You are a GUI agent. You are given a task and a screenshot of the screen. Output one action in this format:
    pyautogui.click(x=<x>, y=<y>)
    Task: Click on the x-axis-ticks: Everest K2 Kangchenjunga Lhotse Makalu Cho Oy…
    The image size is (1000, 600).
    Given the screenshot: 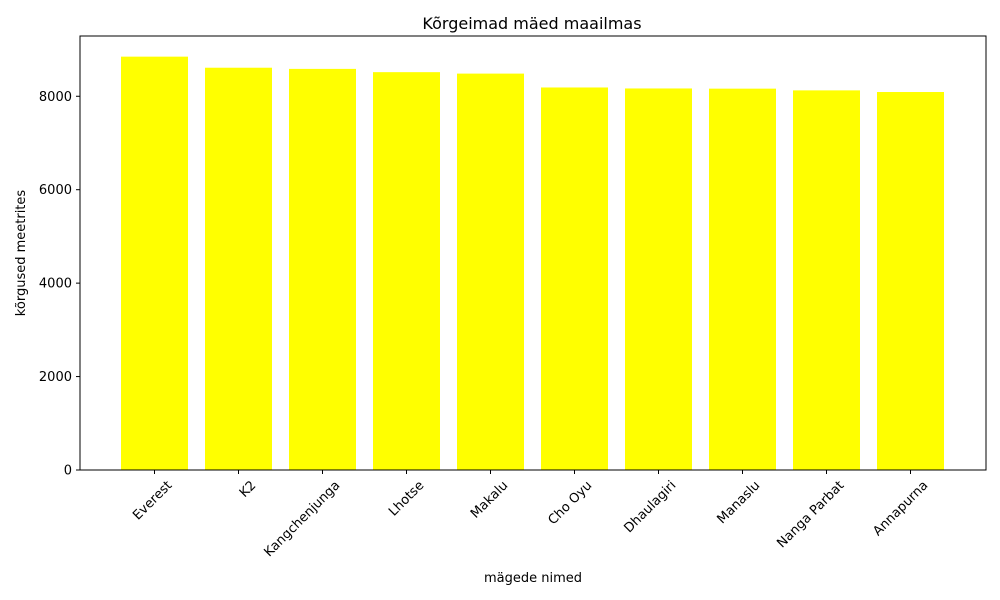 What is the action you would take?
    pyautogui.click(x=530, y=515)
    